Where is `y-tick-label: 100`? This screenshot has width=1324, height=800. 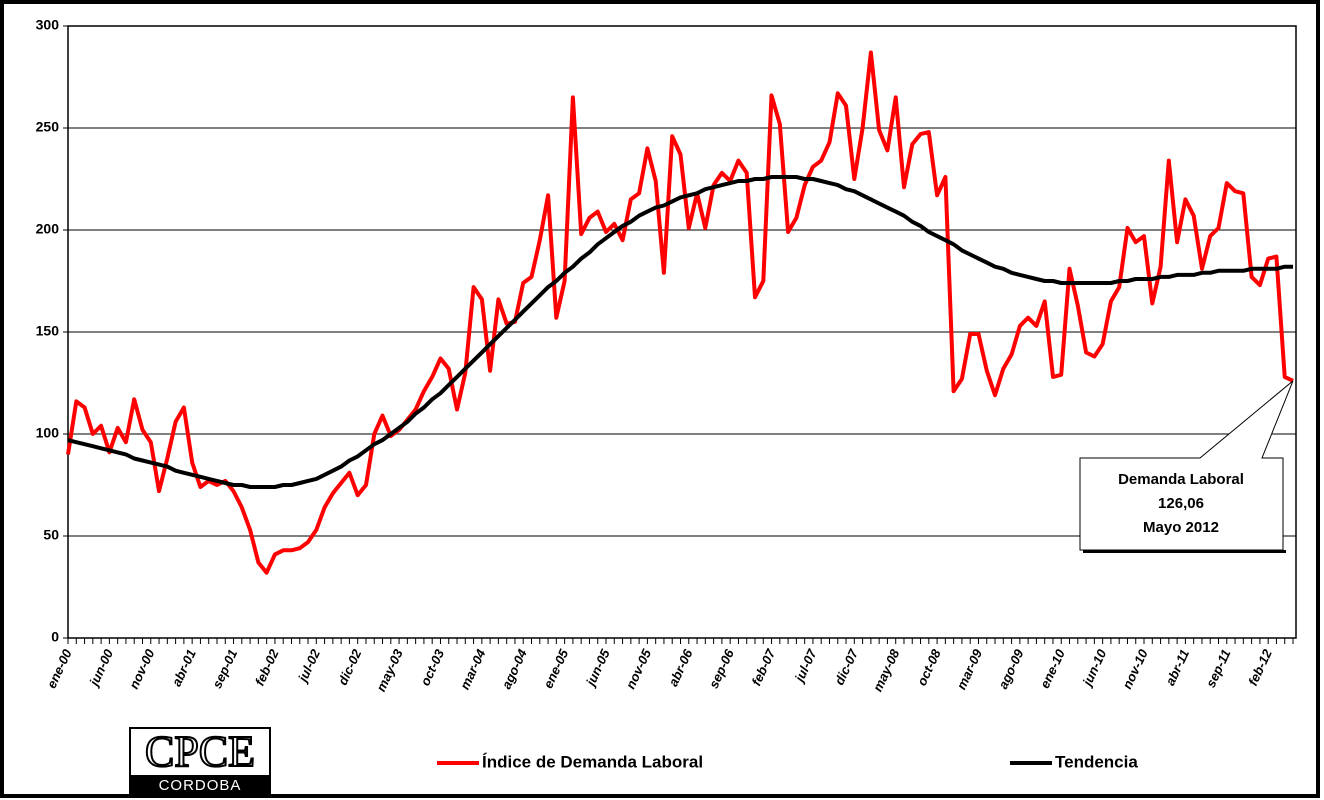 y-tick-label: 100 is located at coordinates (48, 433).